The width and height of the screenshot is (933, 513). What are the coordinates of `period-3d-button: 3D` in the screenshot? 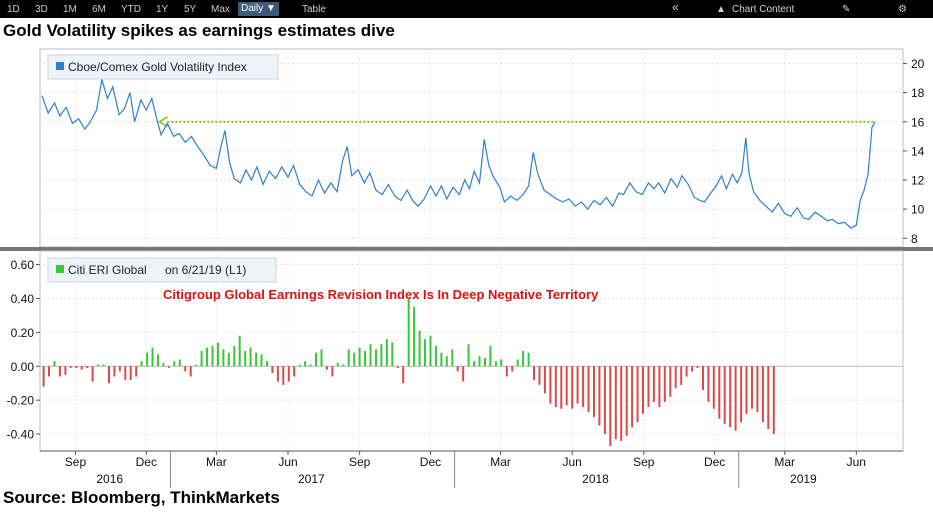 It's located at (41, 9).